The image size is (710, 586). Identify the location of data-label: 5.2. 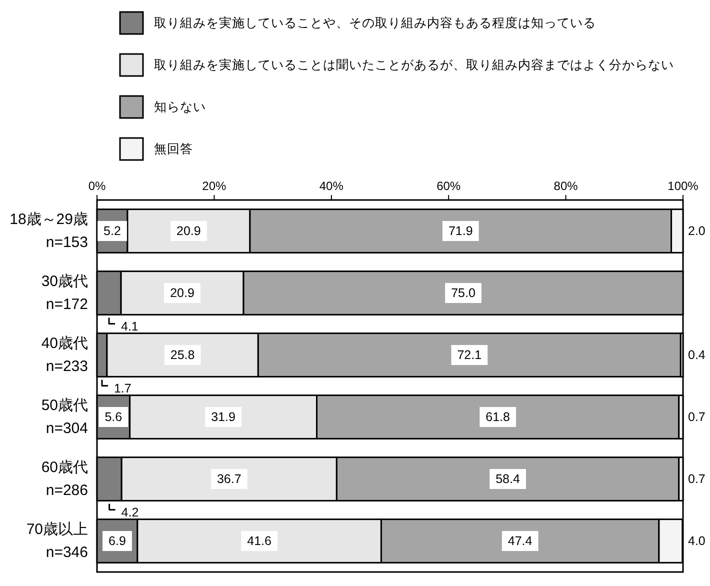
(112, 231).